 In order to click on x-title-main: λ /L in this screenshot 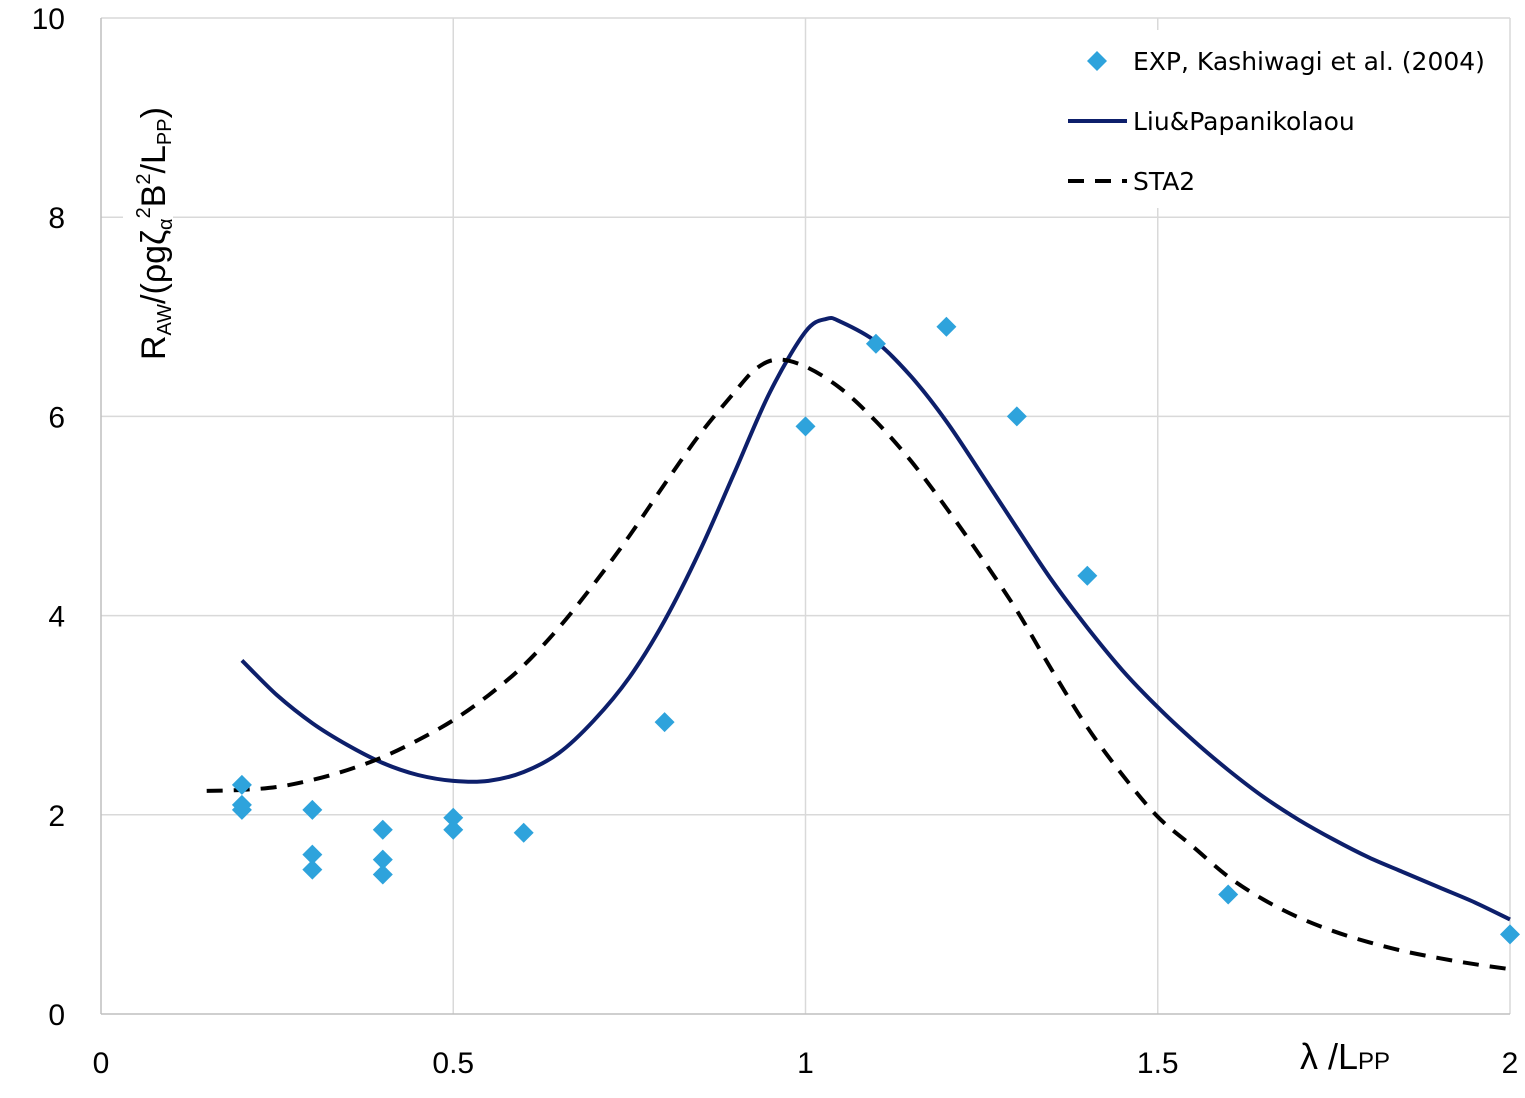, I will do `click(1329, 1056)`.